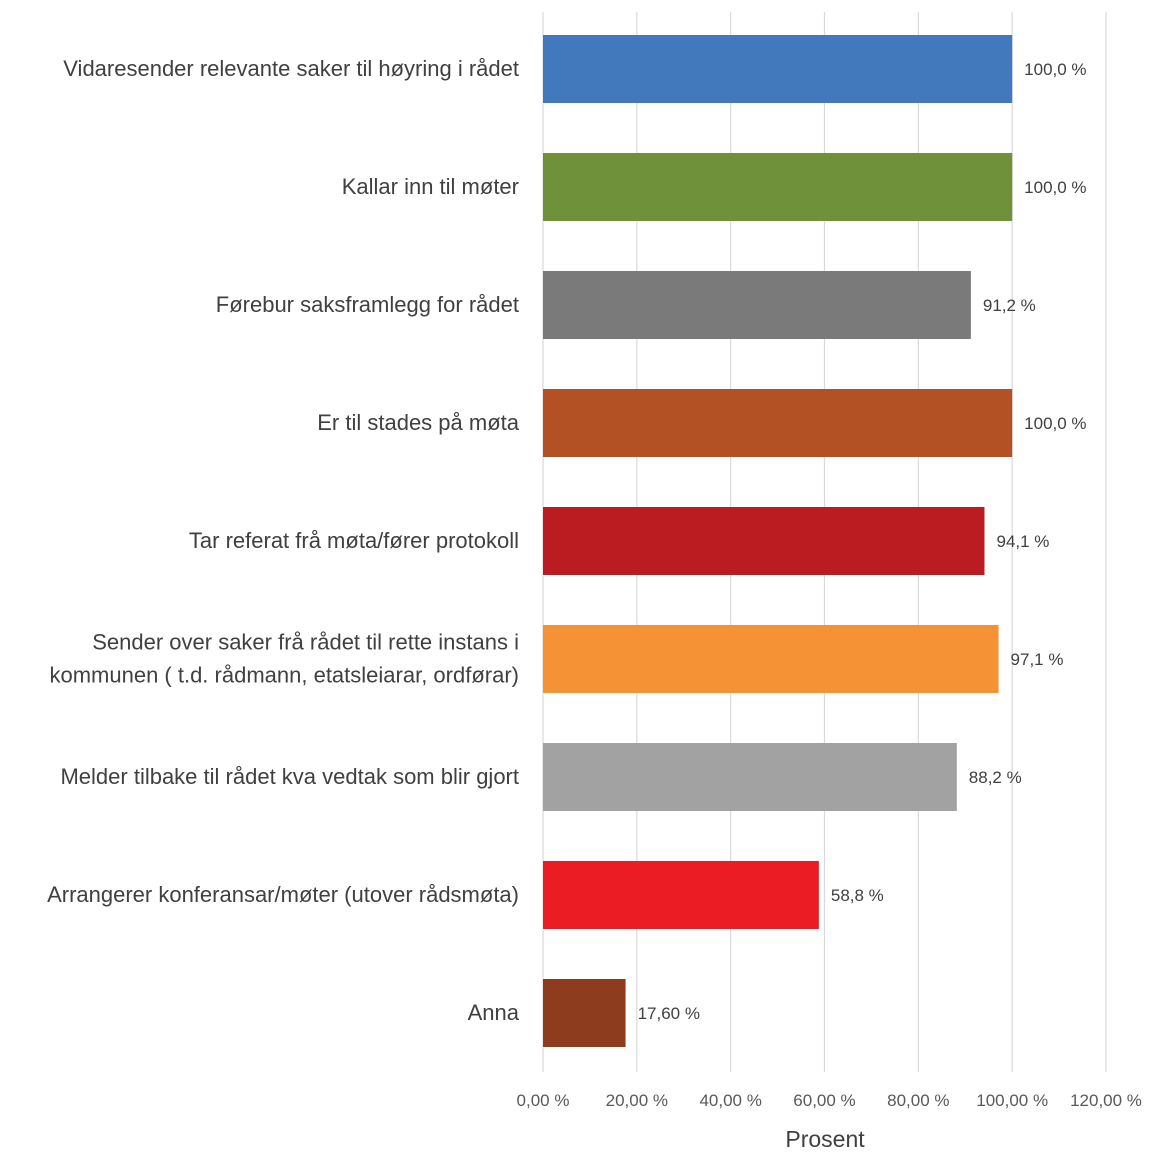 Image resolution: width=1152 pixels, height=1153 pixels. I want to click on data-label: 88,2 %, so click(995, 777).